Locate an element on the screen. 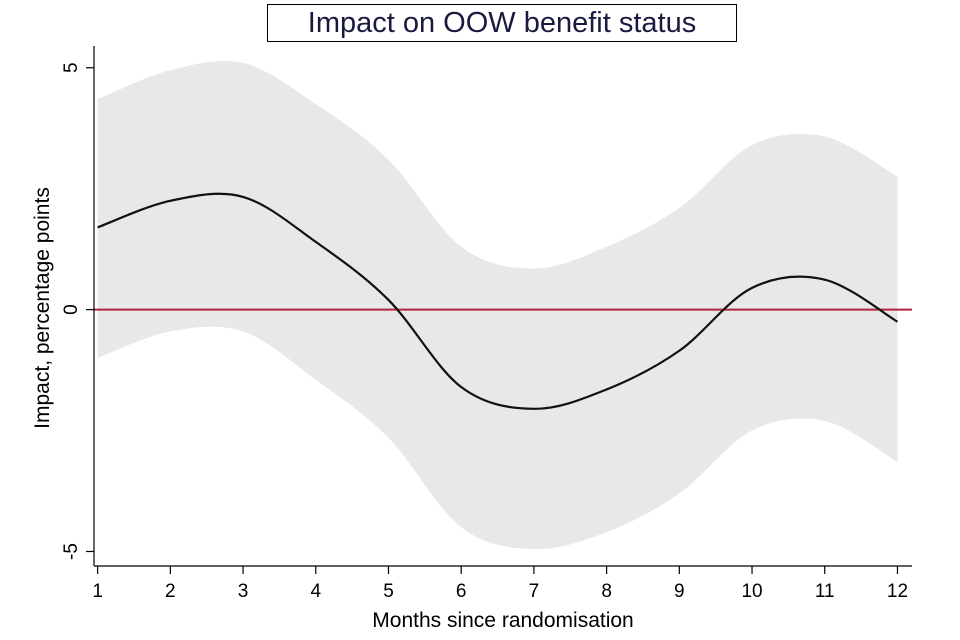  x-tick-label-5: 5 is located at coordinates (388, 591).